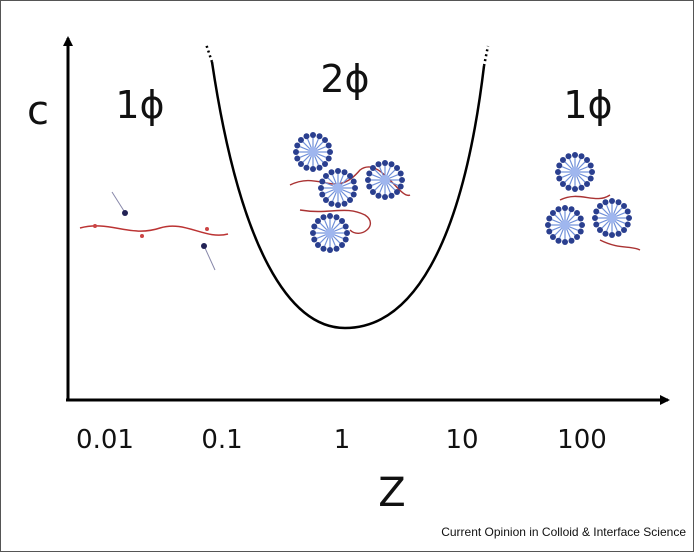  What do you see at coordinates (344, 79) in the screenshot?
I see `region-label: 2ϕ` at bounding box center [344, 79].